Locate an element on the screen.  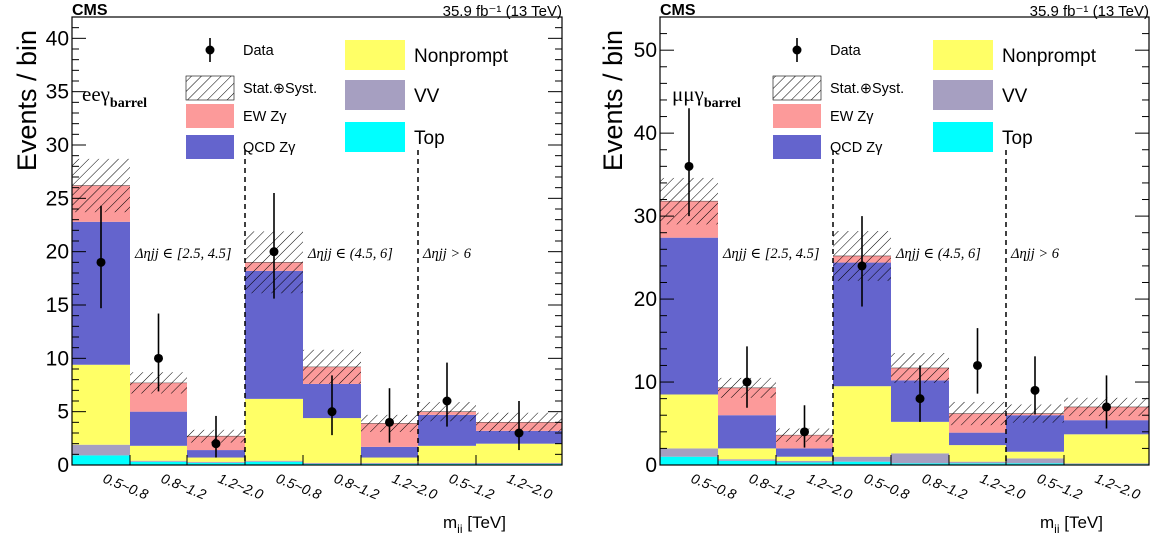
legend-label-ewzg: EW Zγ is located at coordinates (265, 117).